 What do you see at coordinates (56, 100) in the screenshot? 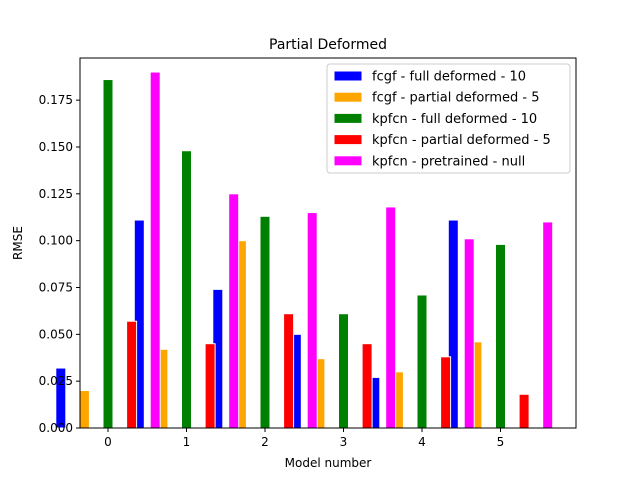
I see `y-tick-label: 0.175` at bounding box center [56, 100].